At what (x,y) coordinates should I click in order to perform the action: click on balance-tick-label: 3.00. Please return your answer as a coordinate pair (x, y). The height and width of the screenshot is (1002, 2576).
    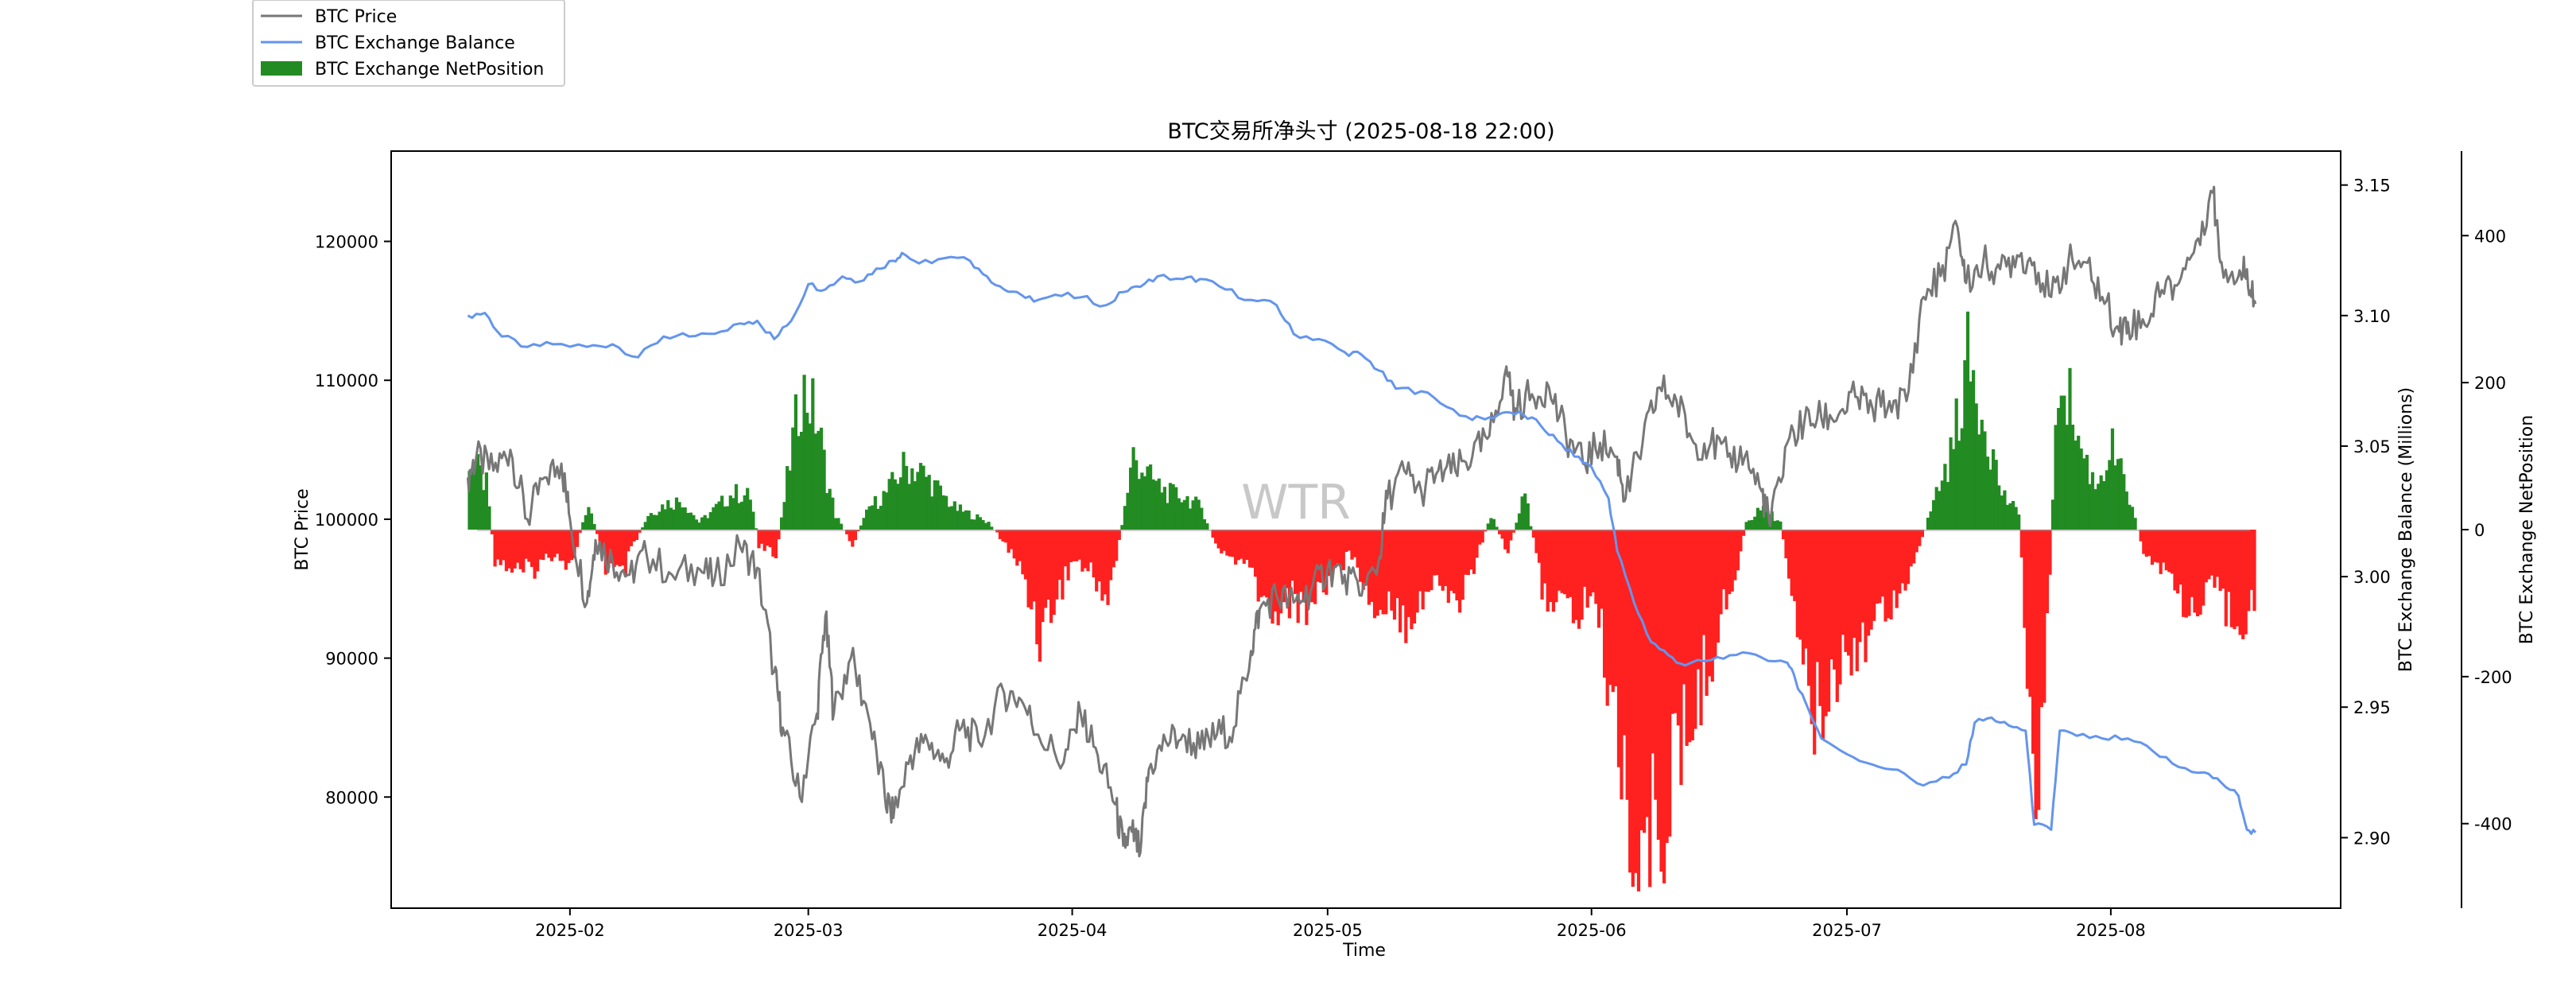
    Looking at the image, I should click on (2372, 577).